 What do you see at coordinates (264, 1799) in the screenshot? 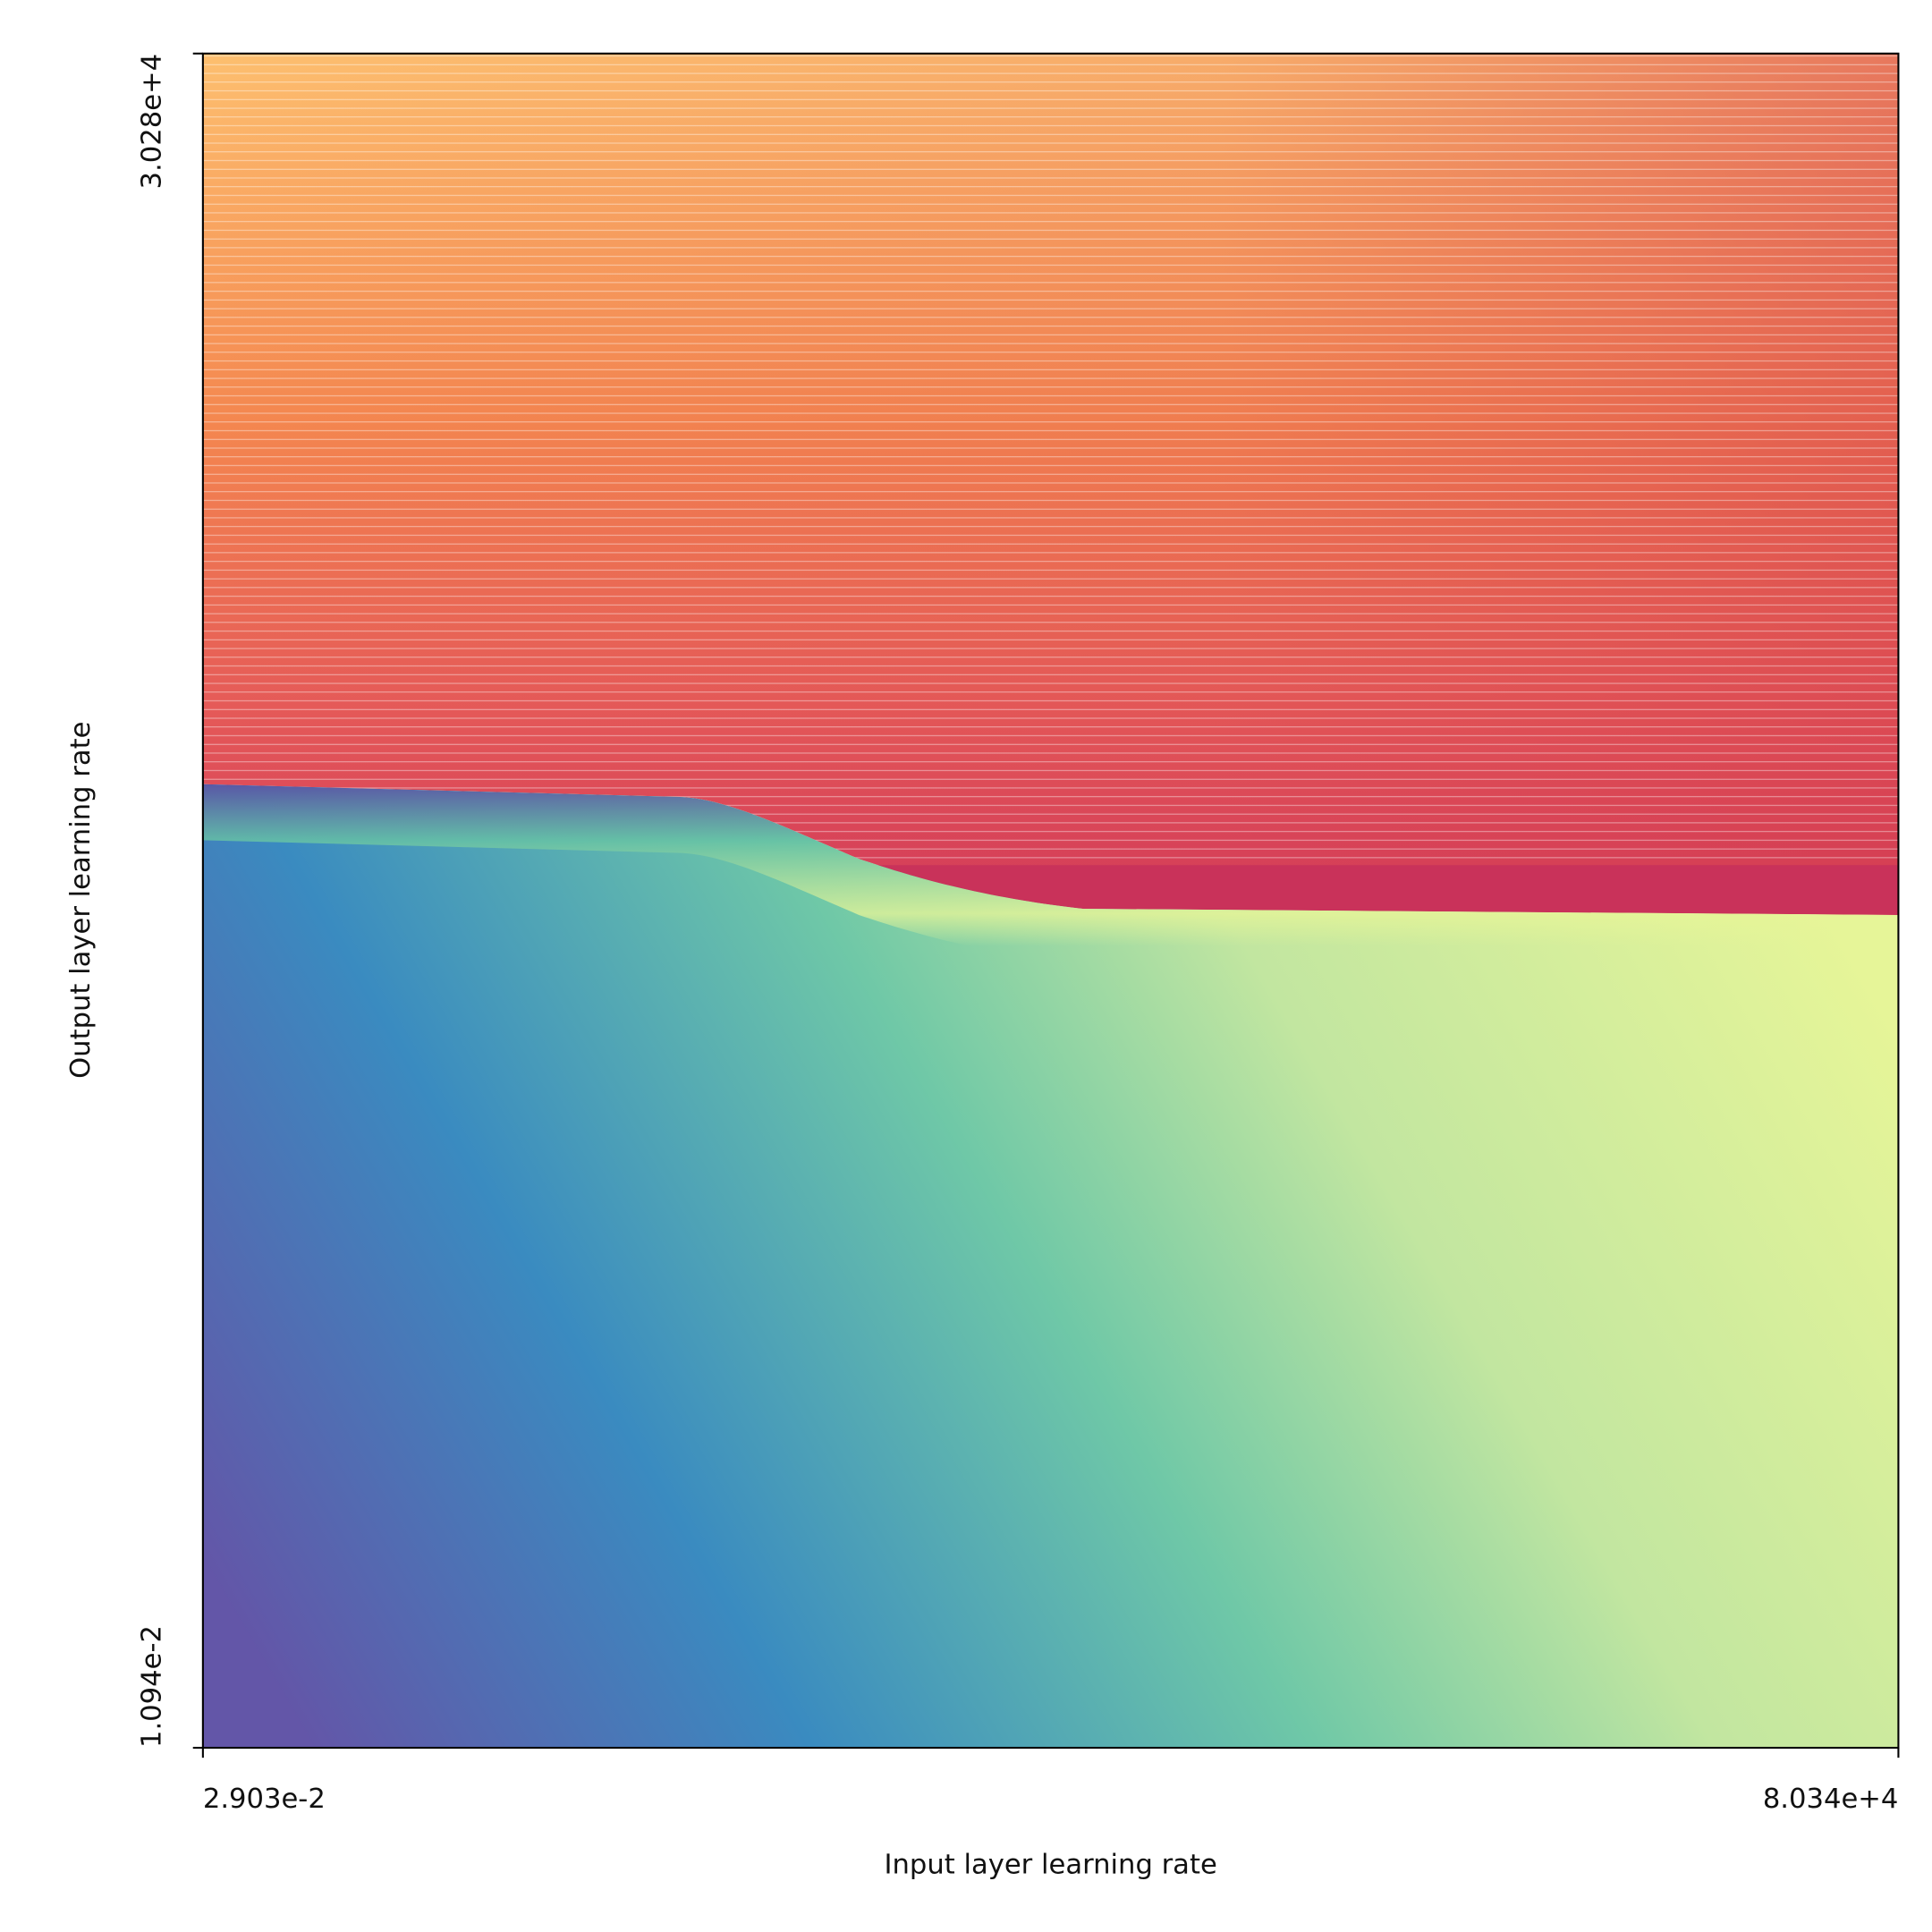
I see `x-tick-label: 2.903e-2` at bounding box center [264, 1799].